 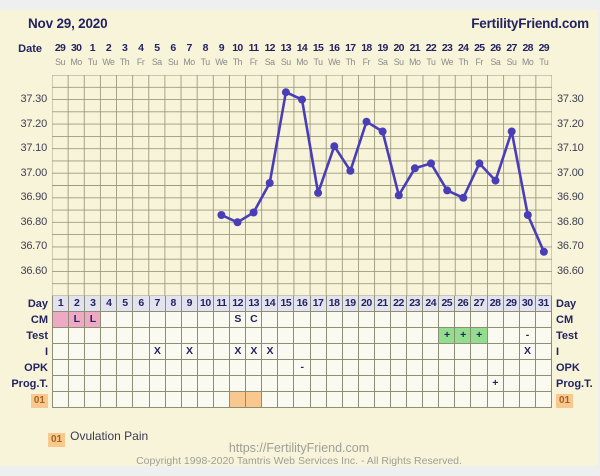 I want to click on day-cell-day-31: 31, so click(x=543, y=304).